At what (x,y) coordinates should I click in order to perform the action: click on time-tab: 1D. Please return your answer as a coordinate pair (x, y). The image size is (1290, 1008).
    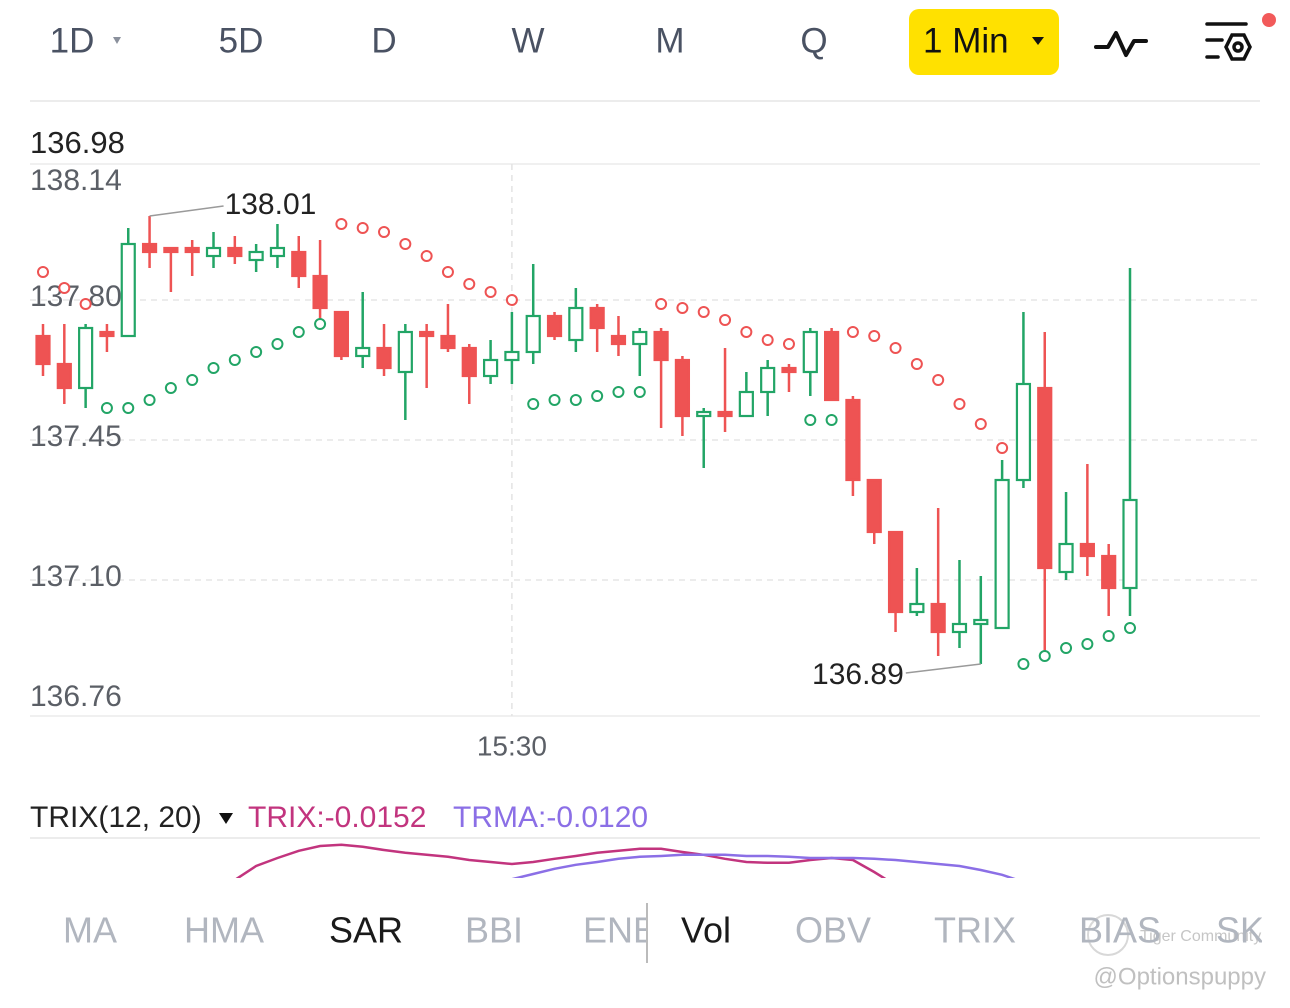
    Looking at the image, I should click on (72, 40).